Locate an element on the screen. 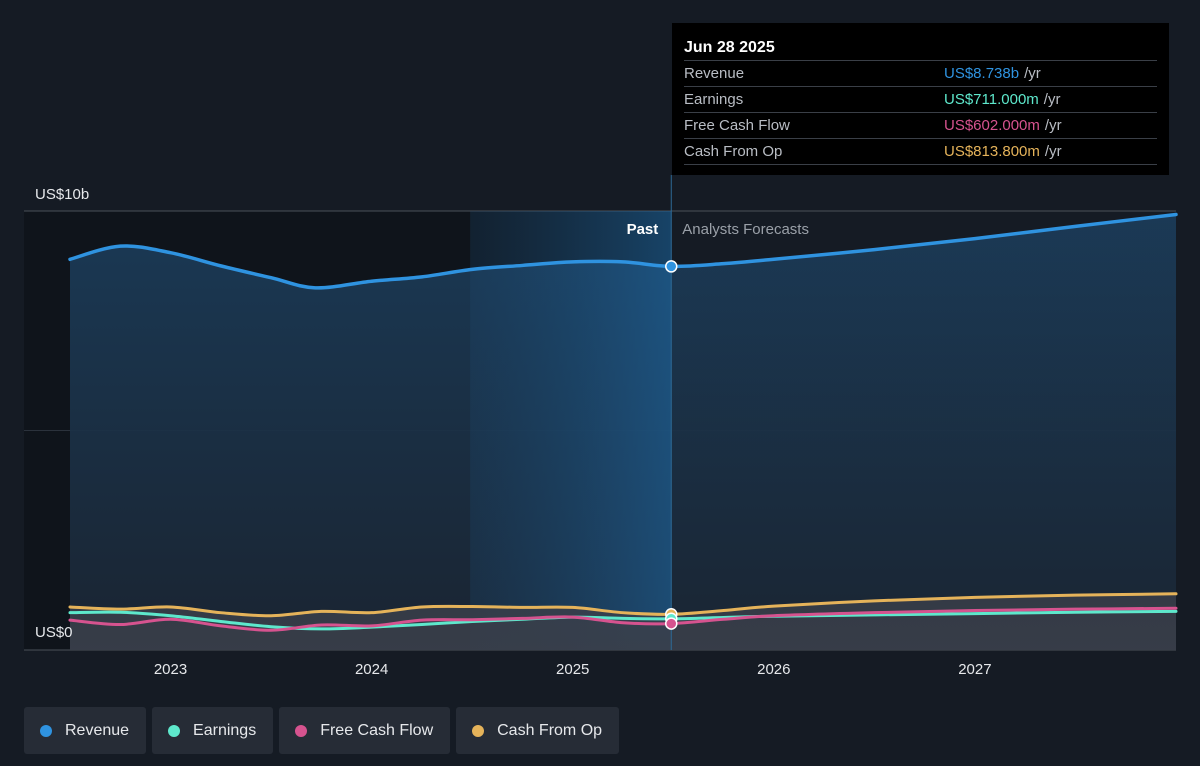 The image size is (1200, 766). revenue-line is located at coordinates (623, 251).